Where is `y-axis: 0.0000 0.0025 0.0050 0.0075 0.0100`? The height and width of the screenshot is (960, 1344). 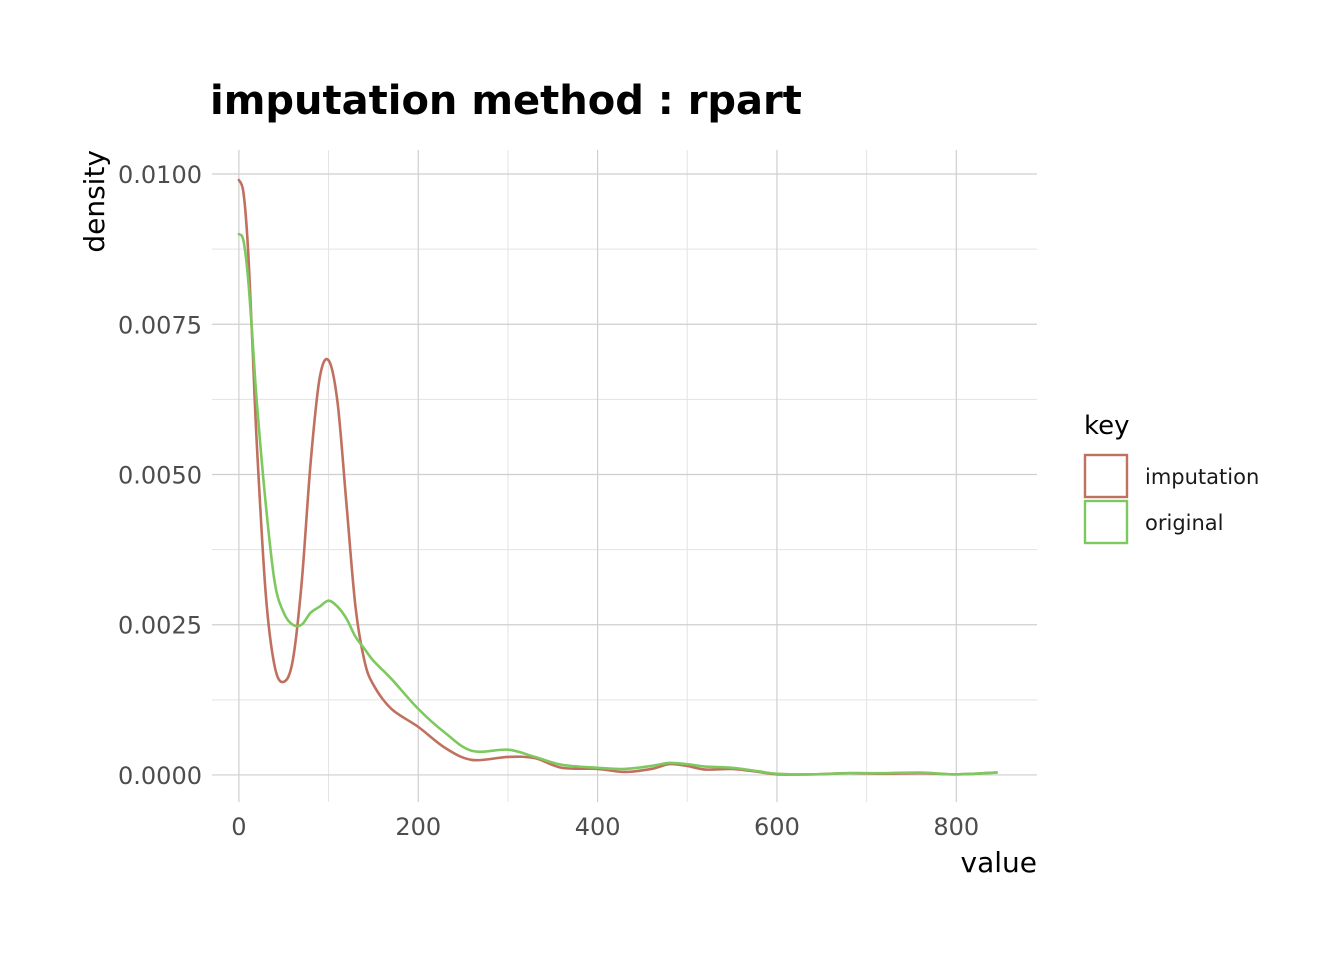 y-axis: 0.0000 0.0025 0.0050 0.0075 0.0100 is located at coordinates (160, 475).